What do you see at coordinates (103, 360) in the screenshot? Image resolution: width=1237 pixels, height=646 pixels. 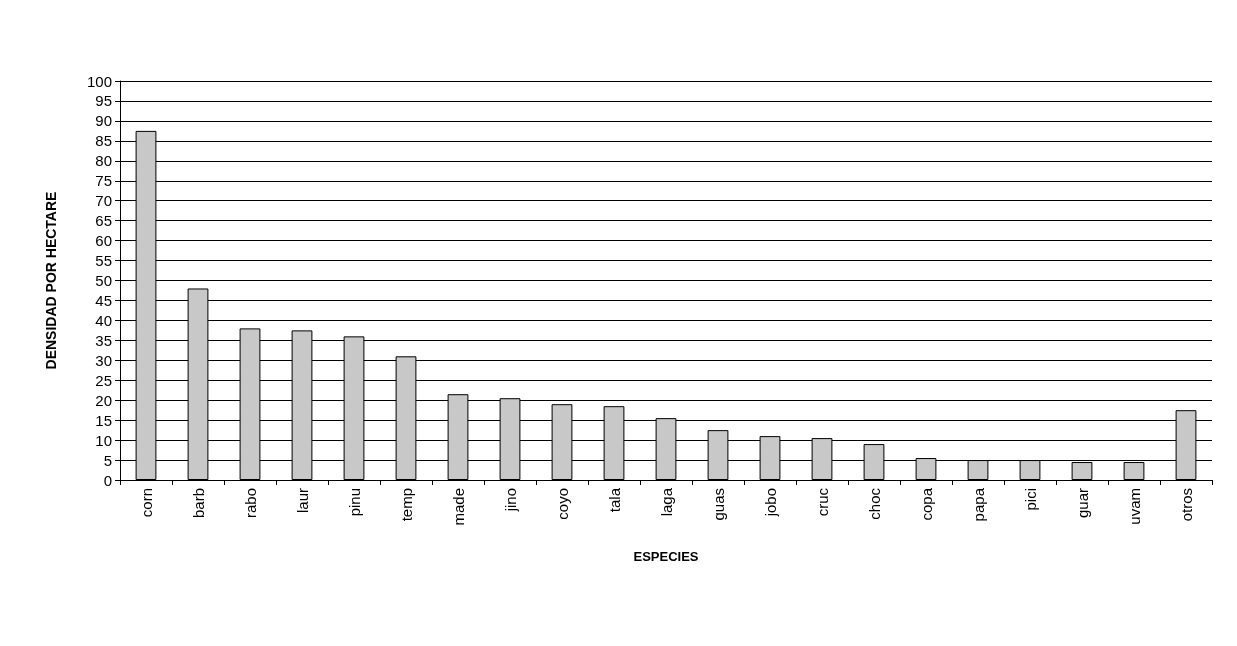 I see `y-tick-label: 30` at bounding box center [103, 360].